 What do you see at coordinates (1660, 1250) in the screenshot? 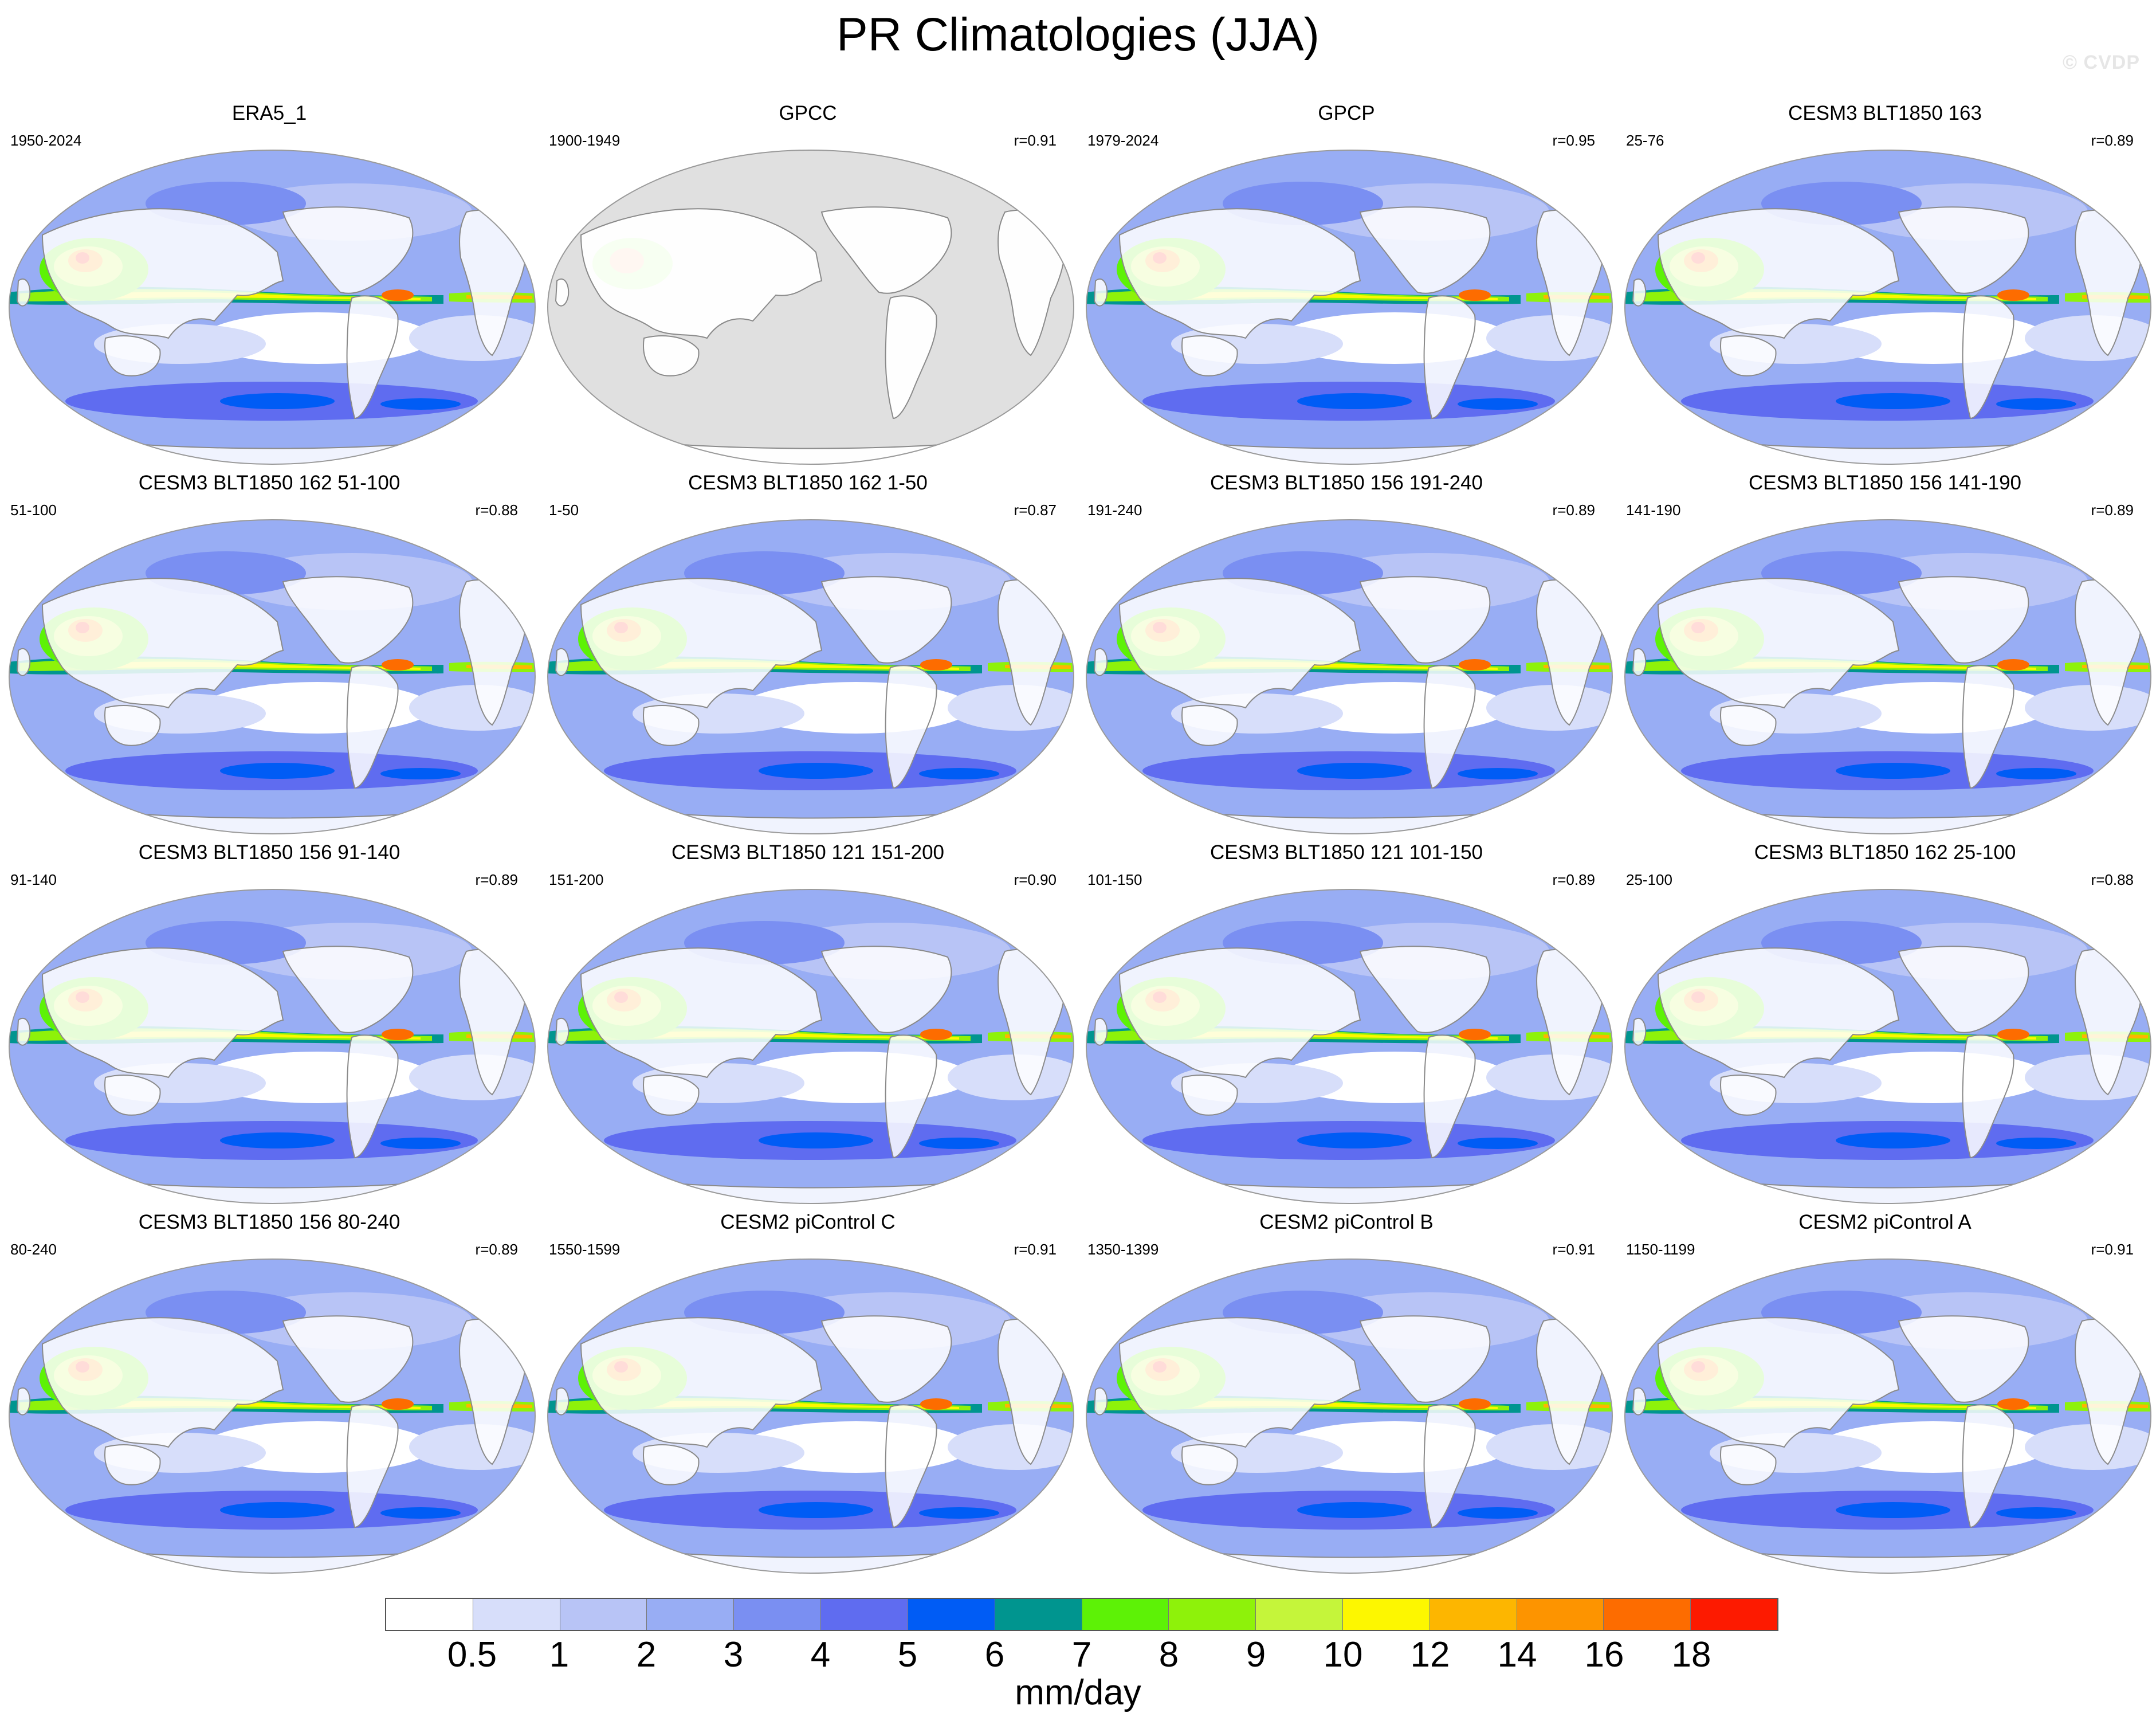
I see `panel-years: 1150-1199` at bounding box center [1660, 1250].